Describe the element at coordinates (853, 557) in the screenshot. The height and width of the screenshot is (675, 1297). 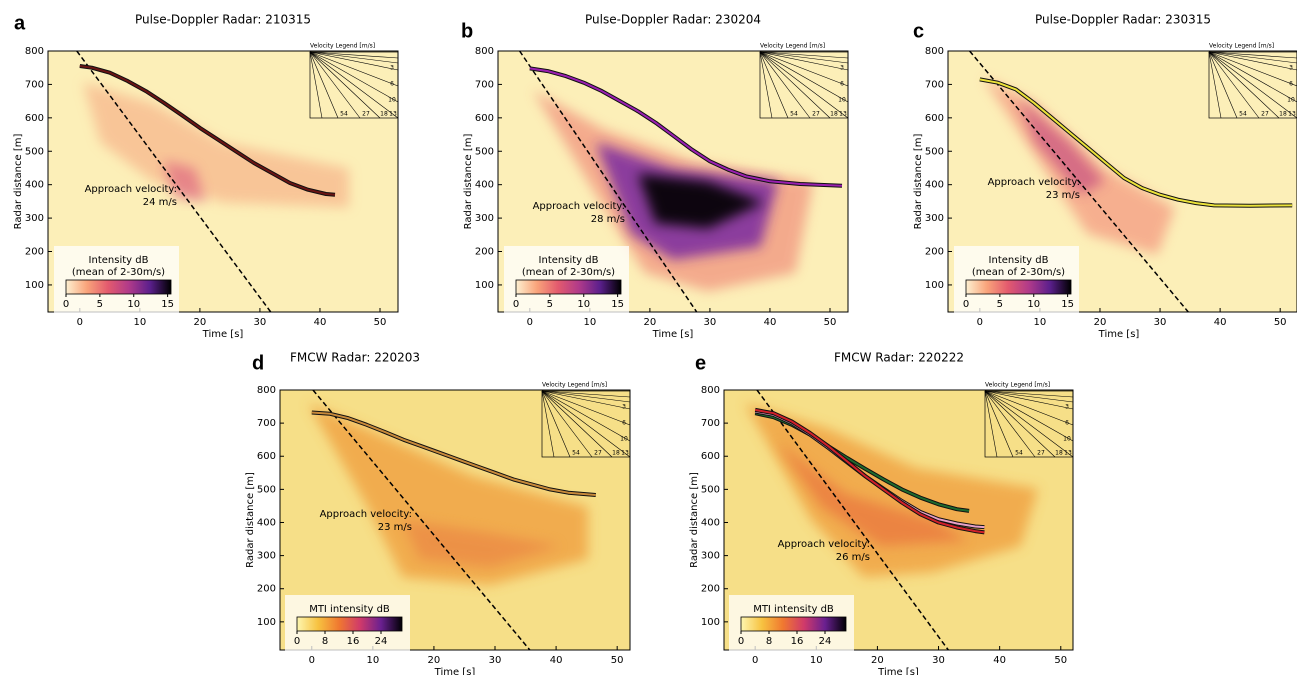
I see `annotation: 26 m/s` at that location.